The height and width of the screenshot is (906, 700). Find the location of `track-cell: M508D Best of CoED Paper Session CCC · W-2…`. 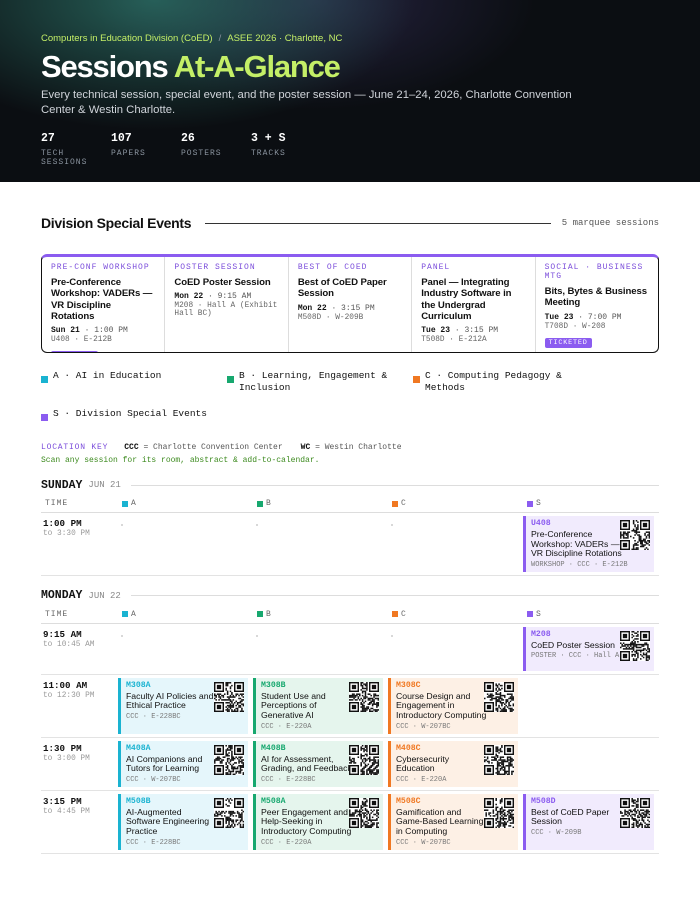

track-cell: M508D Best of CoED Paper Session CCC · W-2… is located at coordinates (591, 821).